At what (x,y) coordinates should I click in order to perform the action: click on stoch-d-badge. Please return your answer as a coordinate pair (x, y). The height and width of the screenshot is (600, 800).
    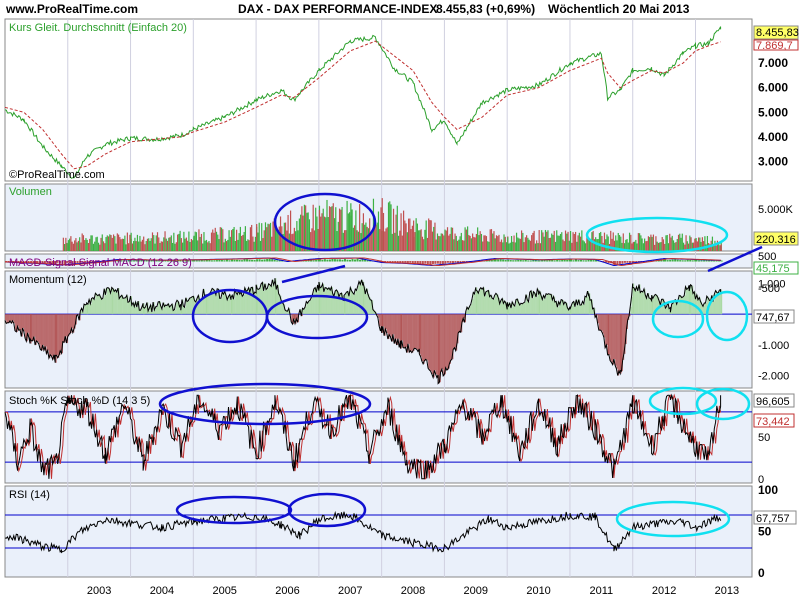
    Looking at the image, I should click on (774, 420).